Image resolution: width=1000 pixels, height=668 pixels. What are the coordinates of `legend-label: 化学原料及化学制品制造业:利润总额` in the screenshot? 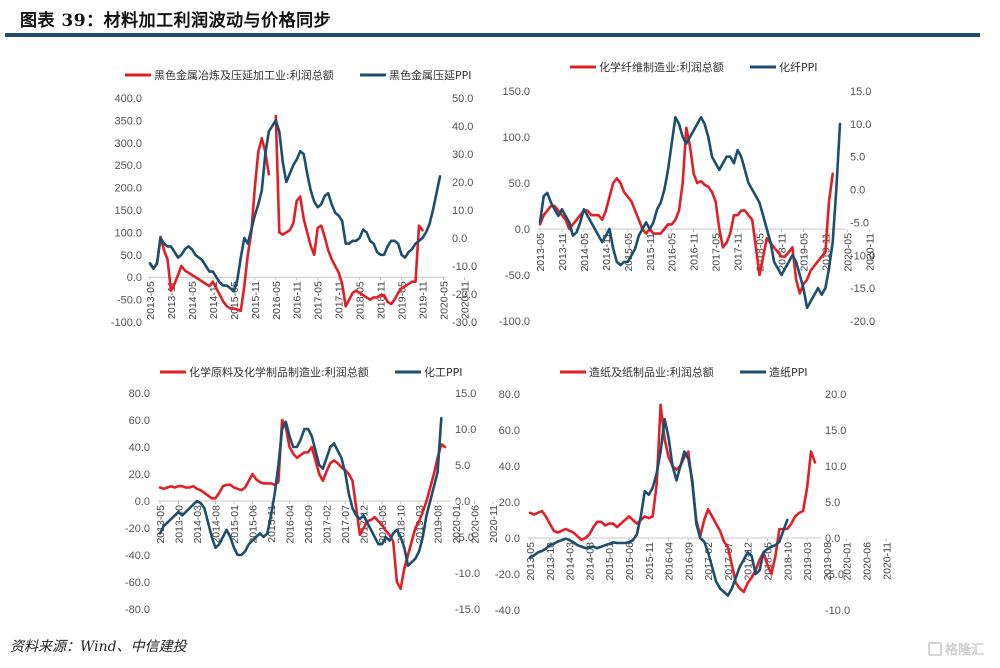 It's located at (279, 372).